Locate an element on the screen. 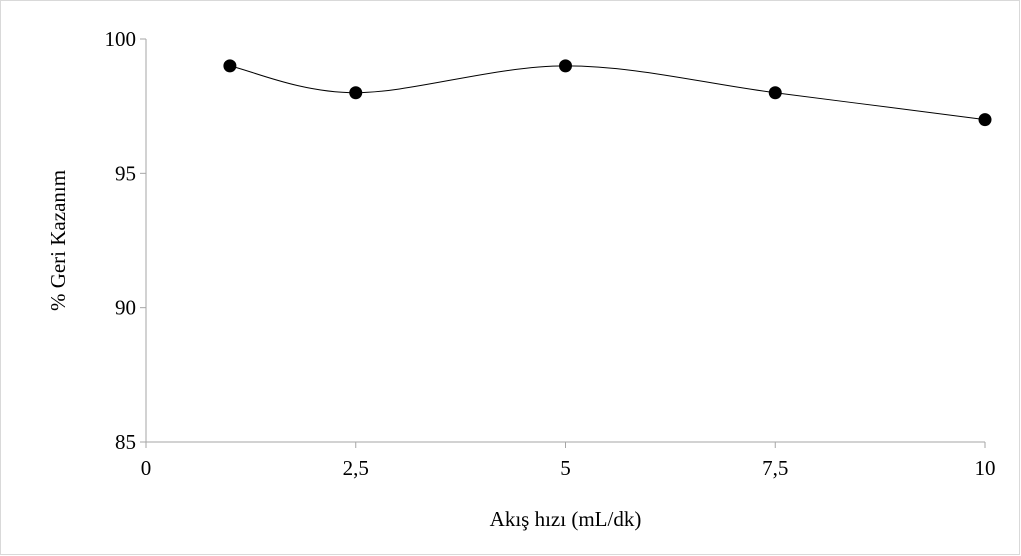  x-axis-title: Akış hızı (mL/dk) is located at coordinates (566, 519).